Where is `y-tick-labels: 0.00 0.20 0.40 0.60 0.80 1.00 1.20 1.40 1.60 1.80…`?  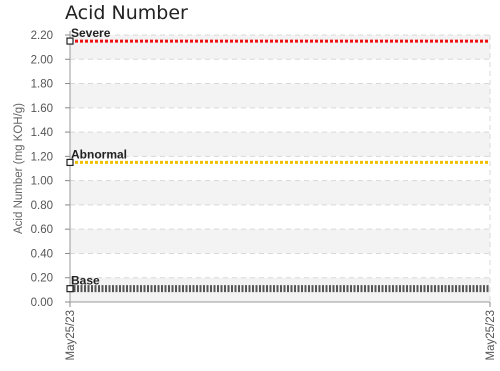 y-tick-labels: 0.00 0.20 0.40 0.60 0.80 1.00 1.20 1.40 1.60 1.80… is located at coordinates (42, 169).